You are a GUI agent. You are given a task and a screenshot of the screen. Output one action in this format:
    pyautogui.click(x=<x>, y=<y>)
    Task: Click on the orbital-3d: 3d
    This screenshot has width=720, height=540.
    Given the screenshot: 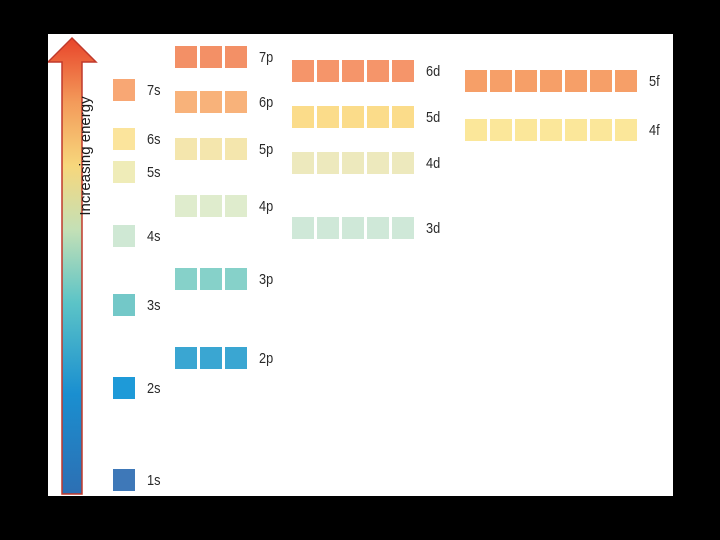 What is the action you would take?
    pyautogui.click(x=367, y=228)
    